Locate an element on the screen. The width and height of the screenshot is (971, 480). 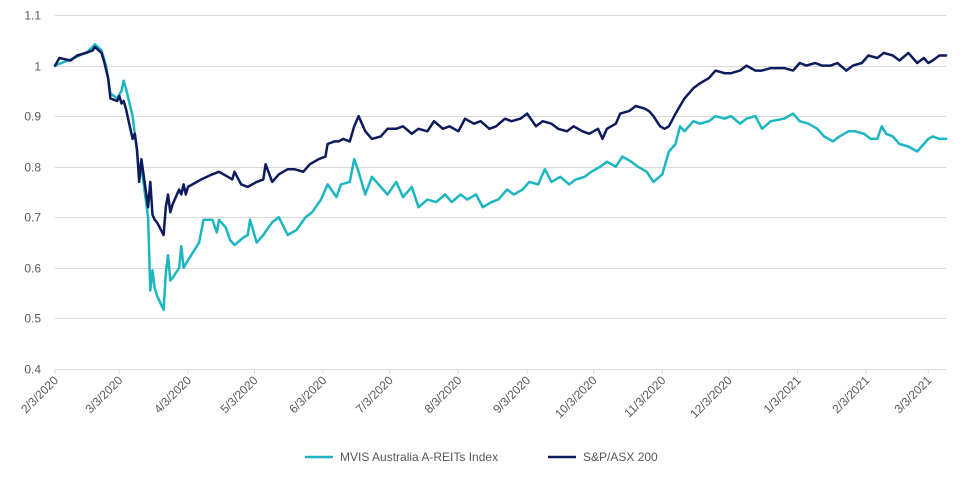
x-tick-label: 1/3/2021 is located at coordinates (782, 394).